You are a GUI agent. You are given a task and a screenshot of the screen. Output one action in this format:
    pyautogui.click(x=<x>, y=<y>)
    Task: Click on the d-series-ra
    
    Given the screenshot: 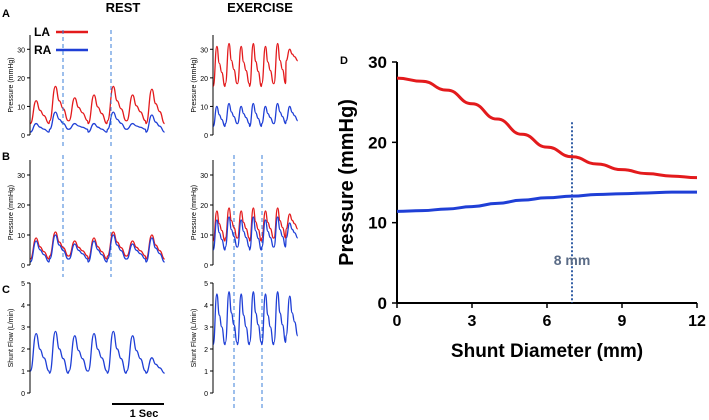 What is the action you would take?
    pyautogui.click(x=546, y=201)
    